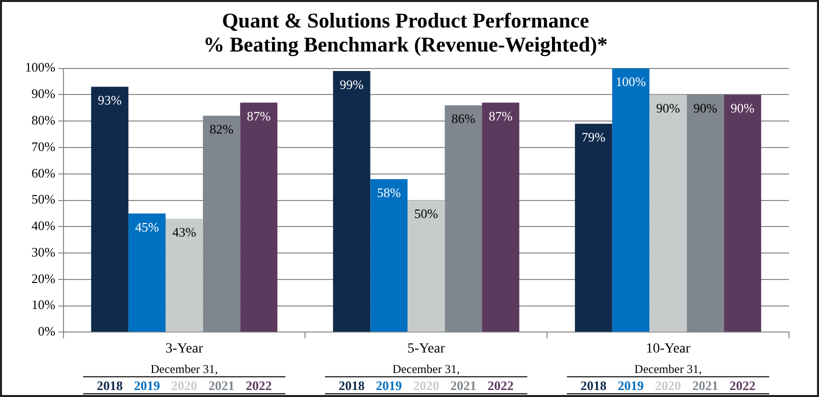 The image size is (819, 397). I want to click on data-label: 43%, so click(184, 232).